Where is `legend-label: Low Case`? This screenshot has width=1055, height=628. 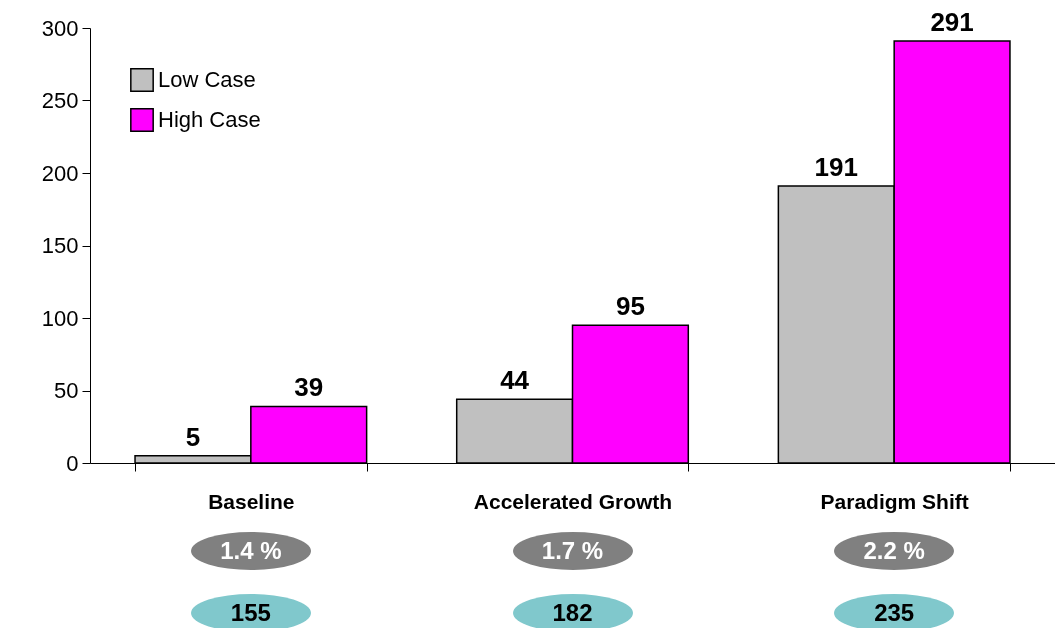 legend-label: Low Case is located at coordinates (207, 79).